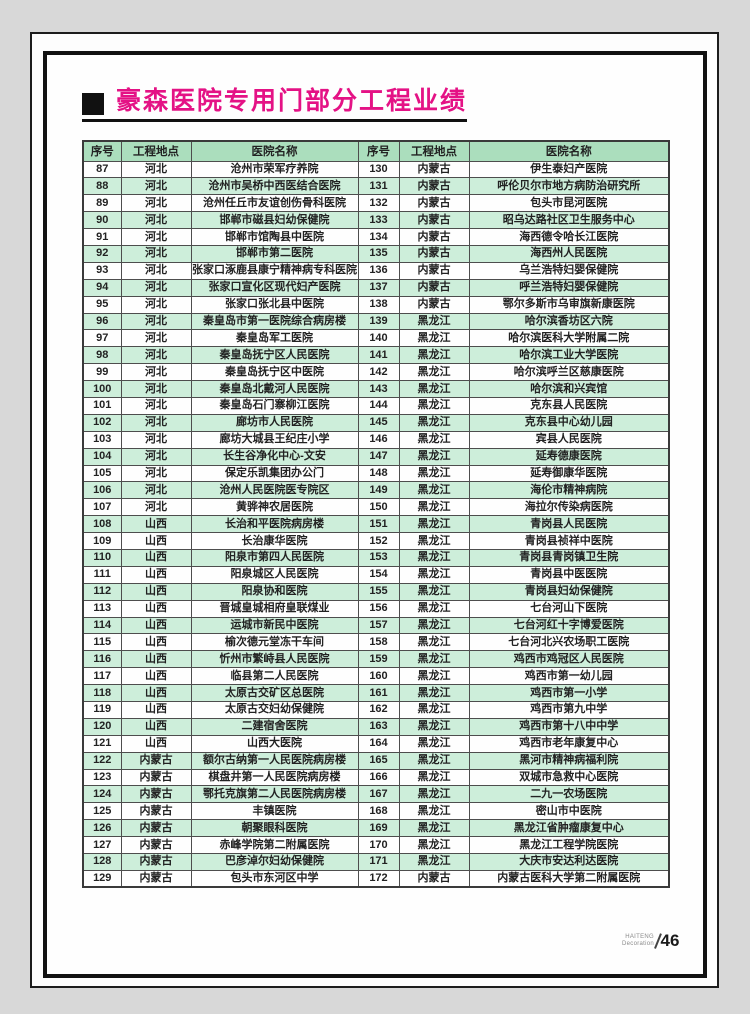 This screenshot has width=750, height=1014. Describe the element at coordinates (102, 878) in the screenshot. I see `serial-cell-left: 129` at that location.